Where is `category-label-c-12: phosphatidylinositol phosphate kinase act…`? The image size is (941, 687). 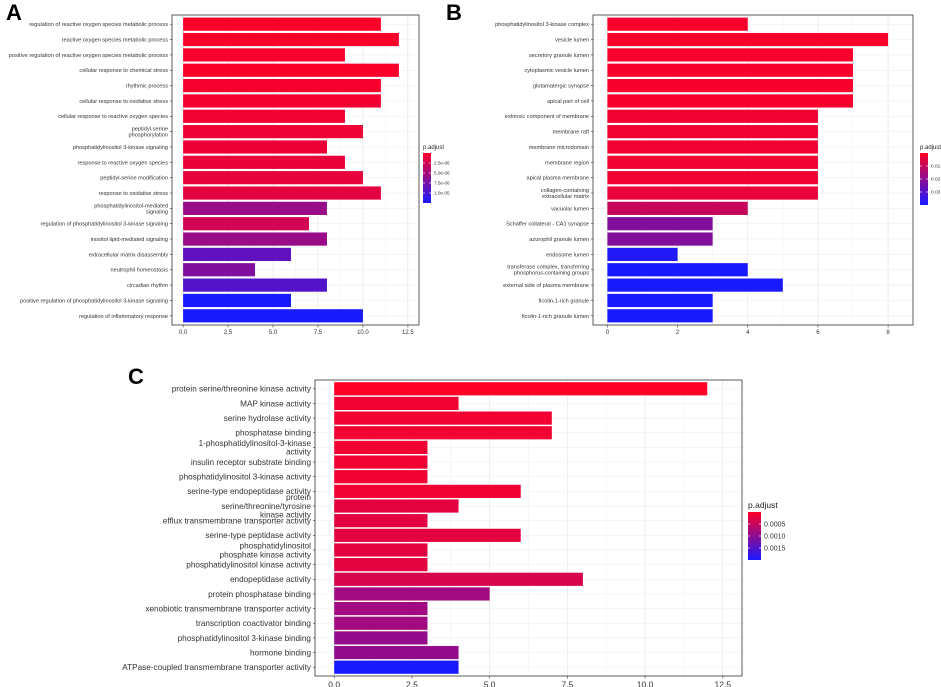 category-label-c-12: phosphatidylinositol phosphate kinase act… is located at coordinates (266, 550).